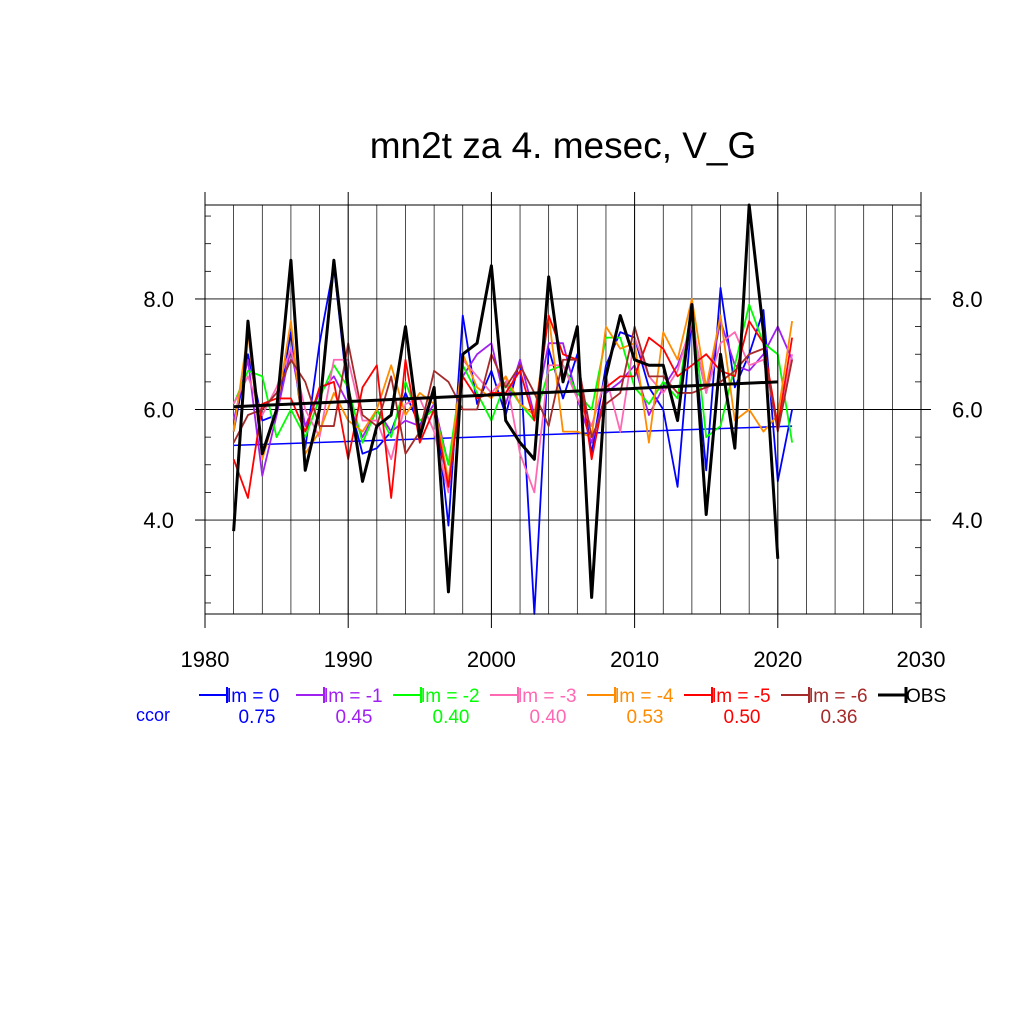 The image size is (1024, 1029). I want to click on legend-label: lm = -5, so click(741, 696).